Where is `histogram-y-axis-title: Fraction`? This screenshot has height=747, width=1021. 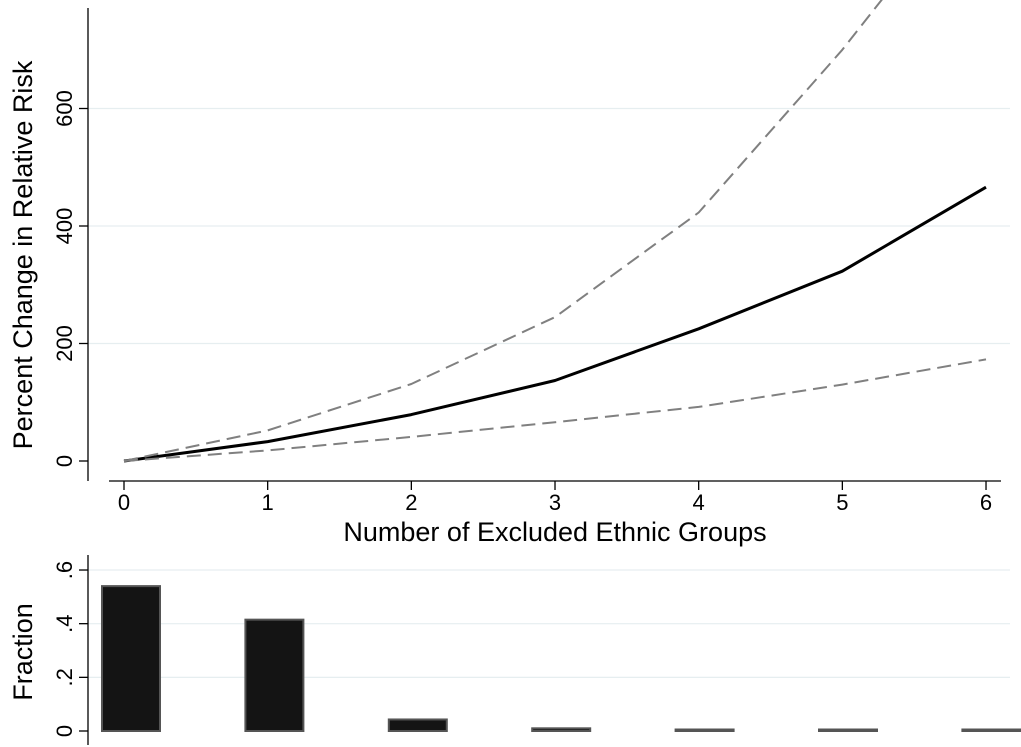
histogram-y-axis-title: Fraction is located at coordinates (23, 652).